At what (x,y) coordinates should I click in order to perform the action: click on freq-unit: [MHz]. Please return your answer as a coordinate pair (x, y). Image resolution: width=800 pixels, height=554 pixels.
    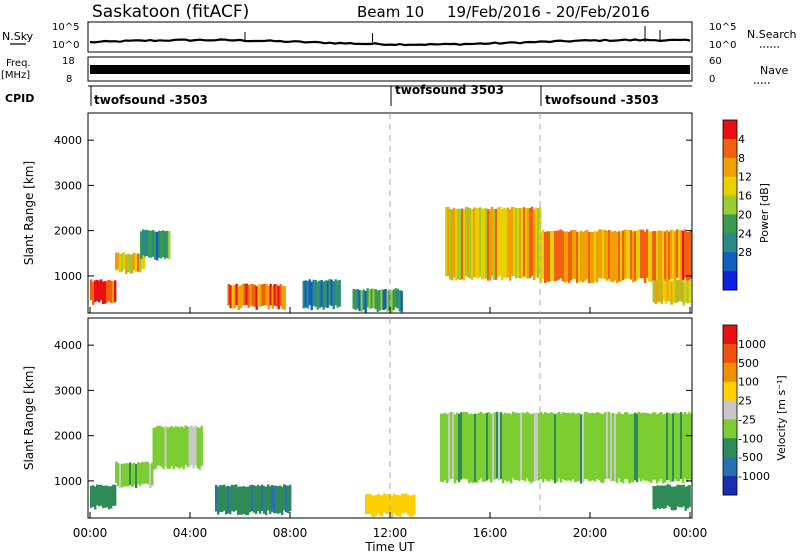
    Looking at the image, I should click on (15, 75).